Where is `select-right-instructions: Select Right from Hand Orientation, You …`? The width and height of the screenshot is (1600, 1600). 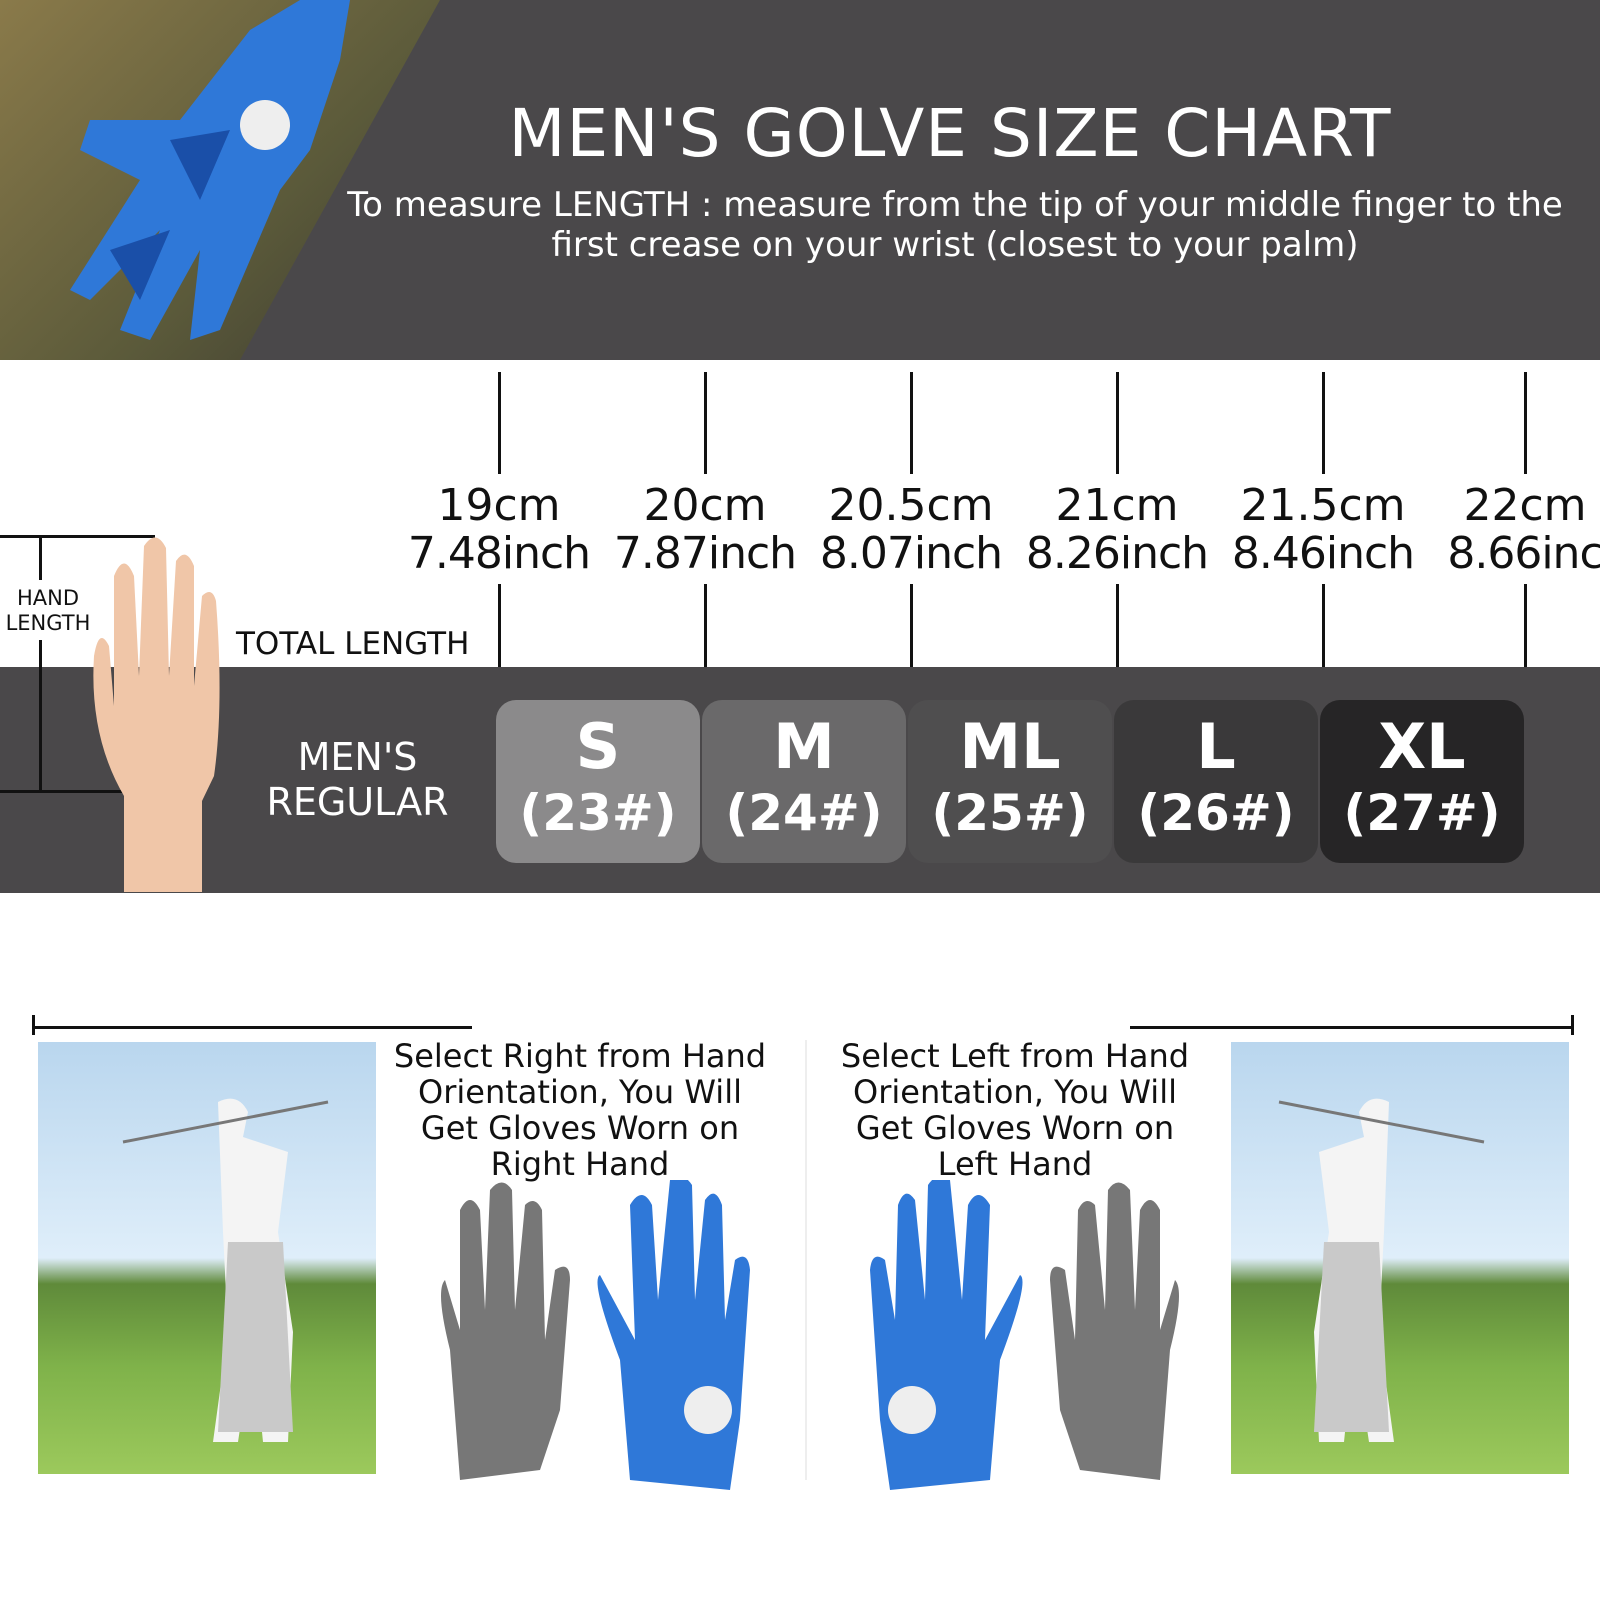 select-right-instructions: Select Right from Hand Orientation, You … is located at coordinates (580, 1110).